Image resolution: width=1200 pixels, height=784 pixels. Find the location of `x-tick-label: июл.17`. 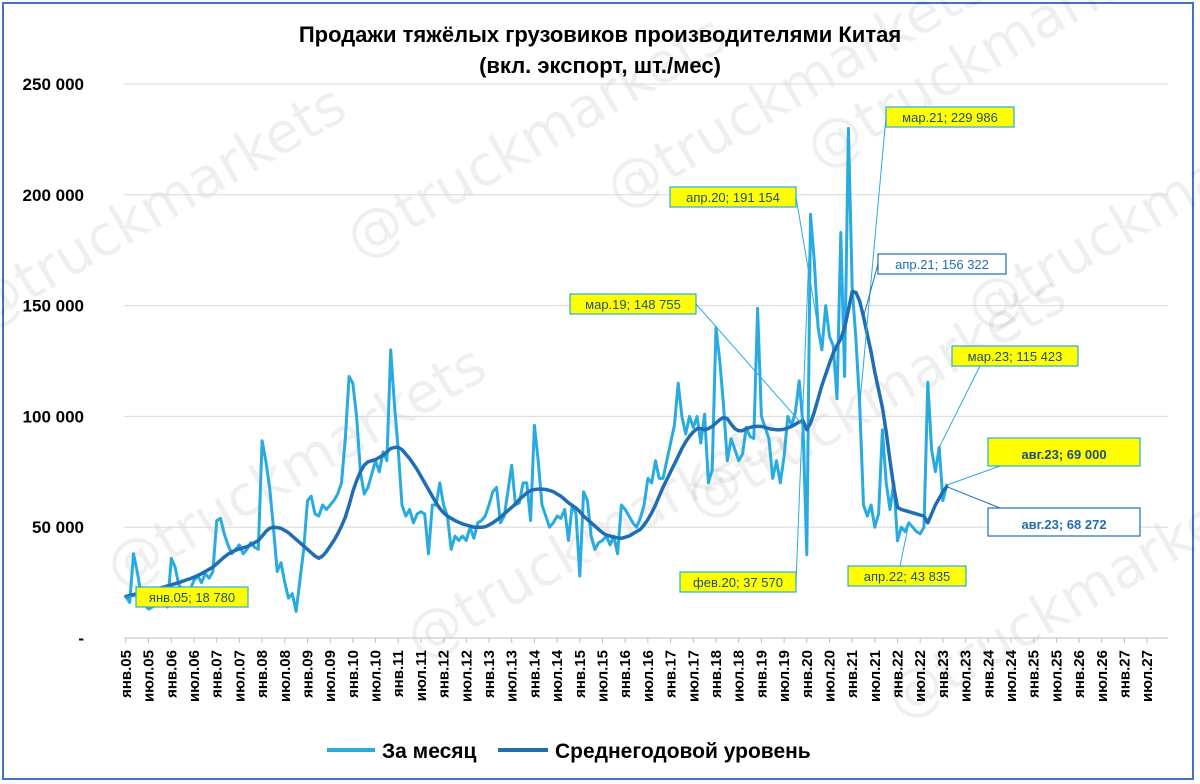

x-tick-label: июл.17 is located at coordinates (693, 676).